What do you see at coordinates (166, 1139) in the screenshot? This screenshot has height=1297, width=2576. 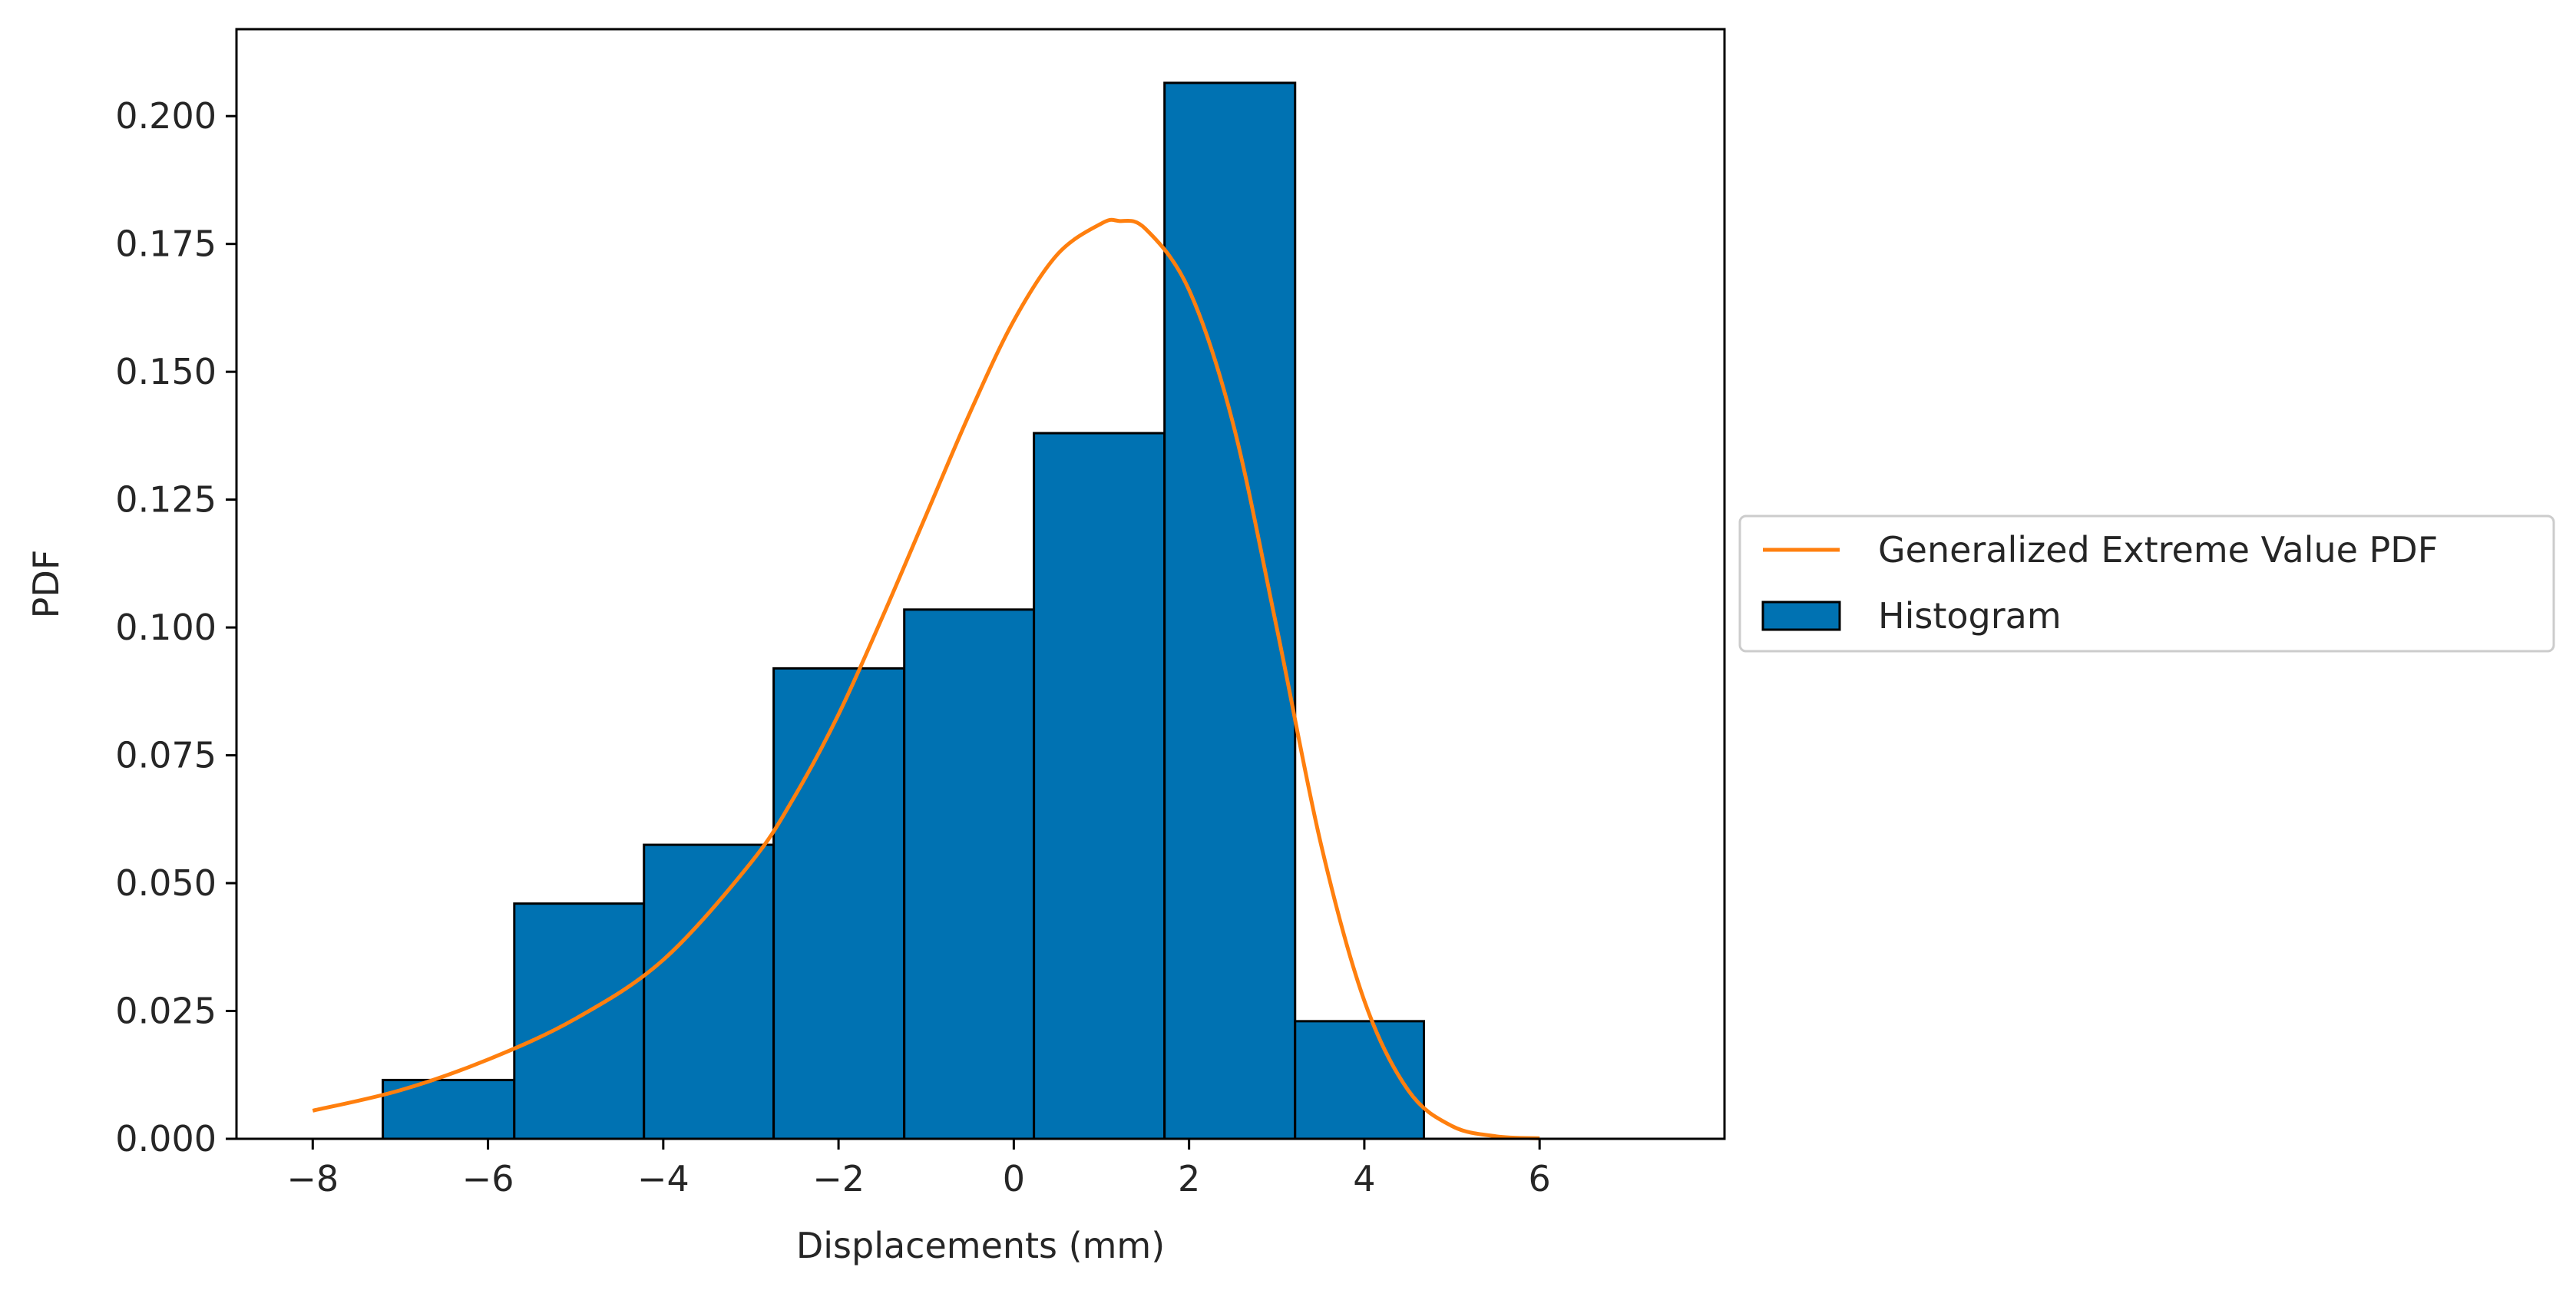 I see `y-tick-label: 0.000` at bounding box center [166, 1139].